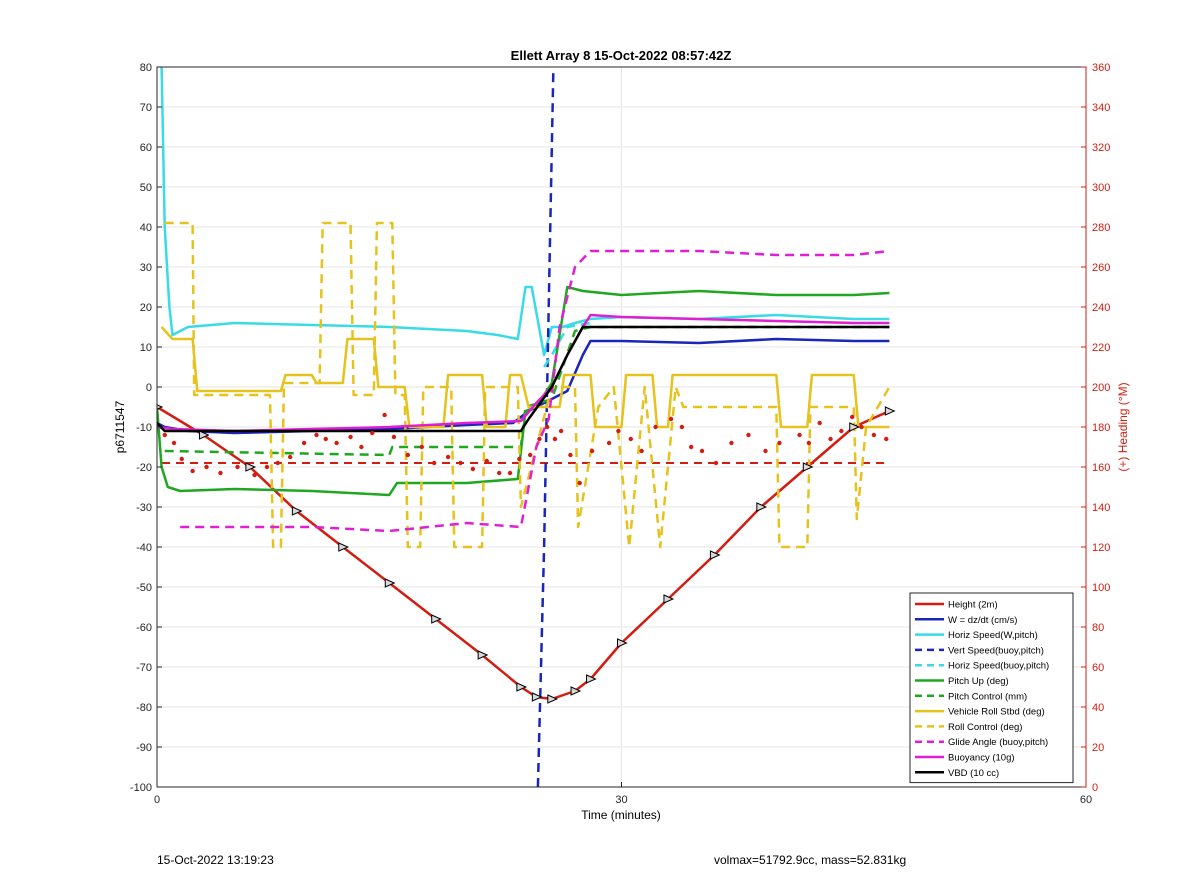 This screenshot has width=1200, height=885. I want to click on y-tick-label: -60, so click(144, 628).